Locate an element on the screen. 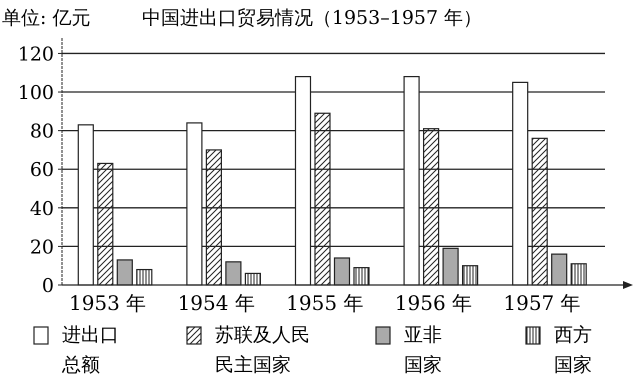  x-tick-label: 1955 年 is located at coordinates (325, 303).